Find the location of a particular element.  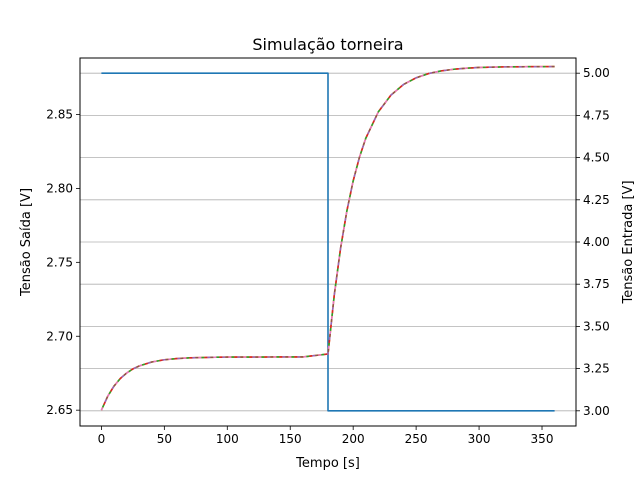

x-axis-ticks: 0 50 100 150 200 250 300 350 is located at coordinates (326, 436).